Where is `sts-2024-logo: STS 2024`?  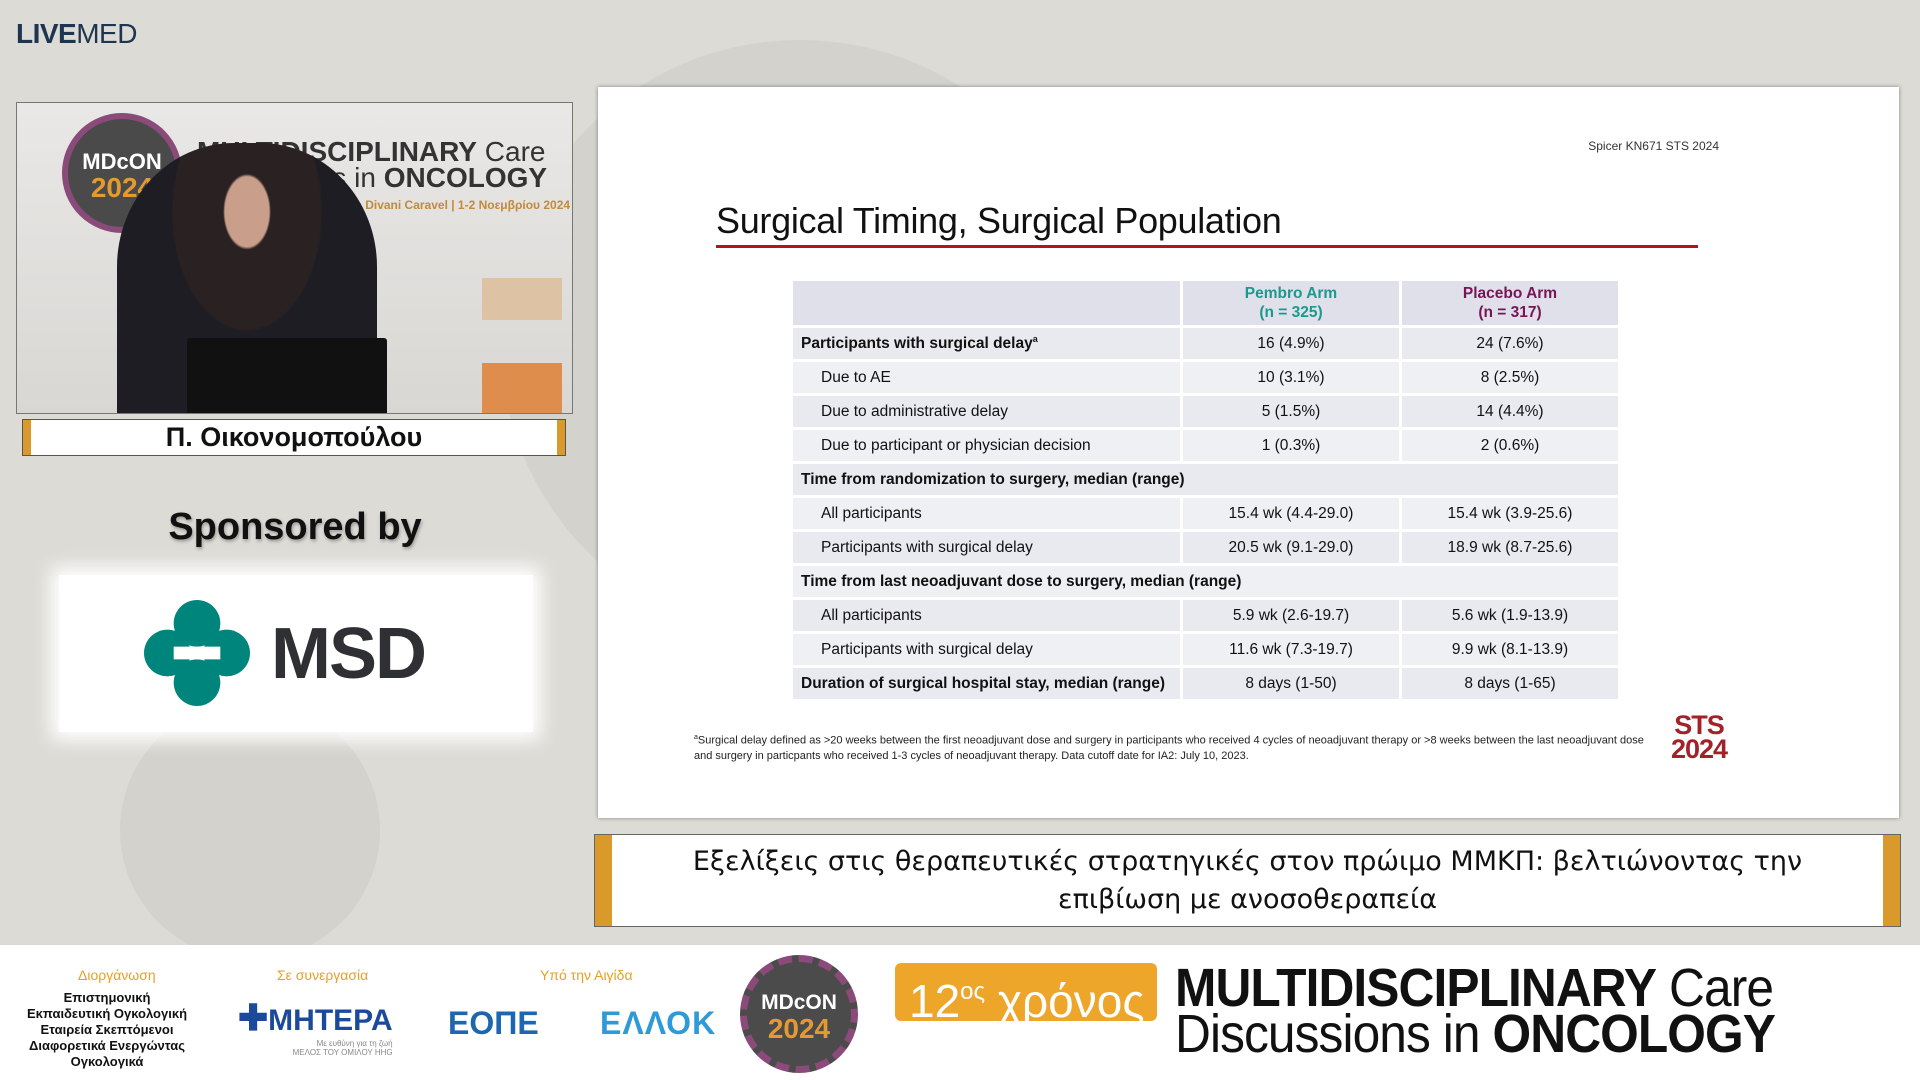 sts-2024-logo: STS 2024 is located at coordinates (1699, 737).